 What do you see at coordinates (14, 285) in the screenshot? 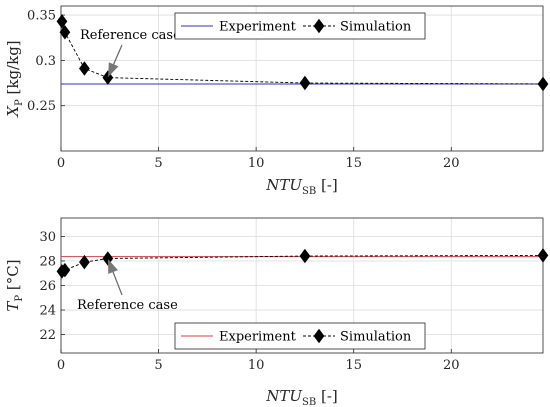
I see `y-axis-label: TP [°C]` at bounding box center [14, 285].